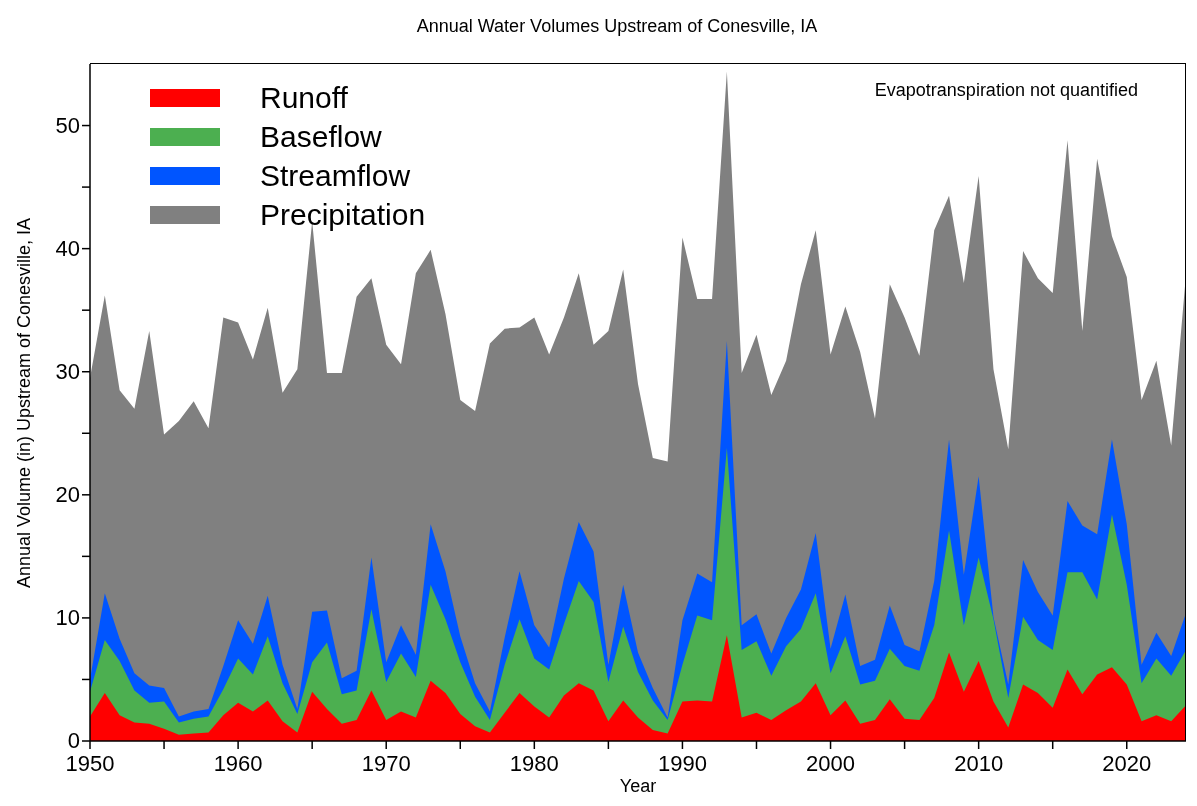 This screenshot has width=1197, height=806. Describe the element at coordinates (67, 494) in the screenshot. I see `y-tick-label: 20` at that location.